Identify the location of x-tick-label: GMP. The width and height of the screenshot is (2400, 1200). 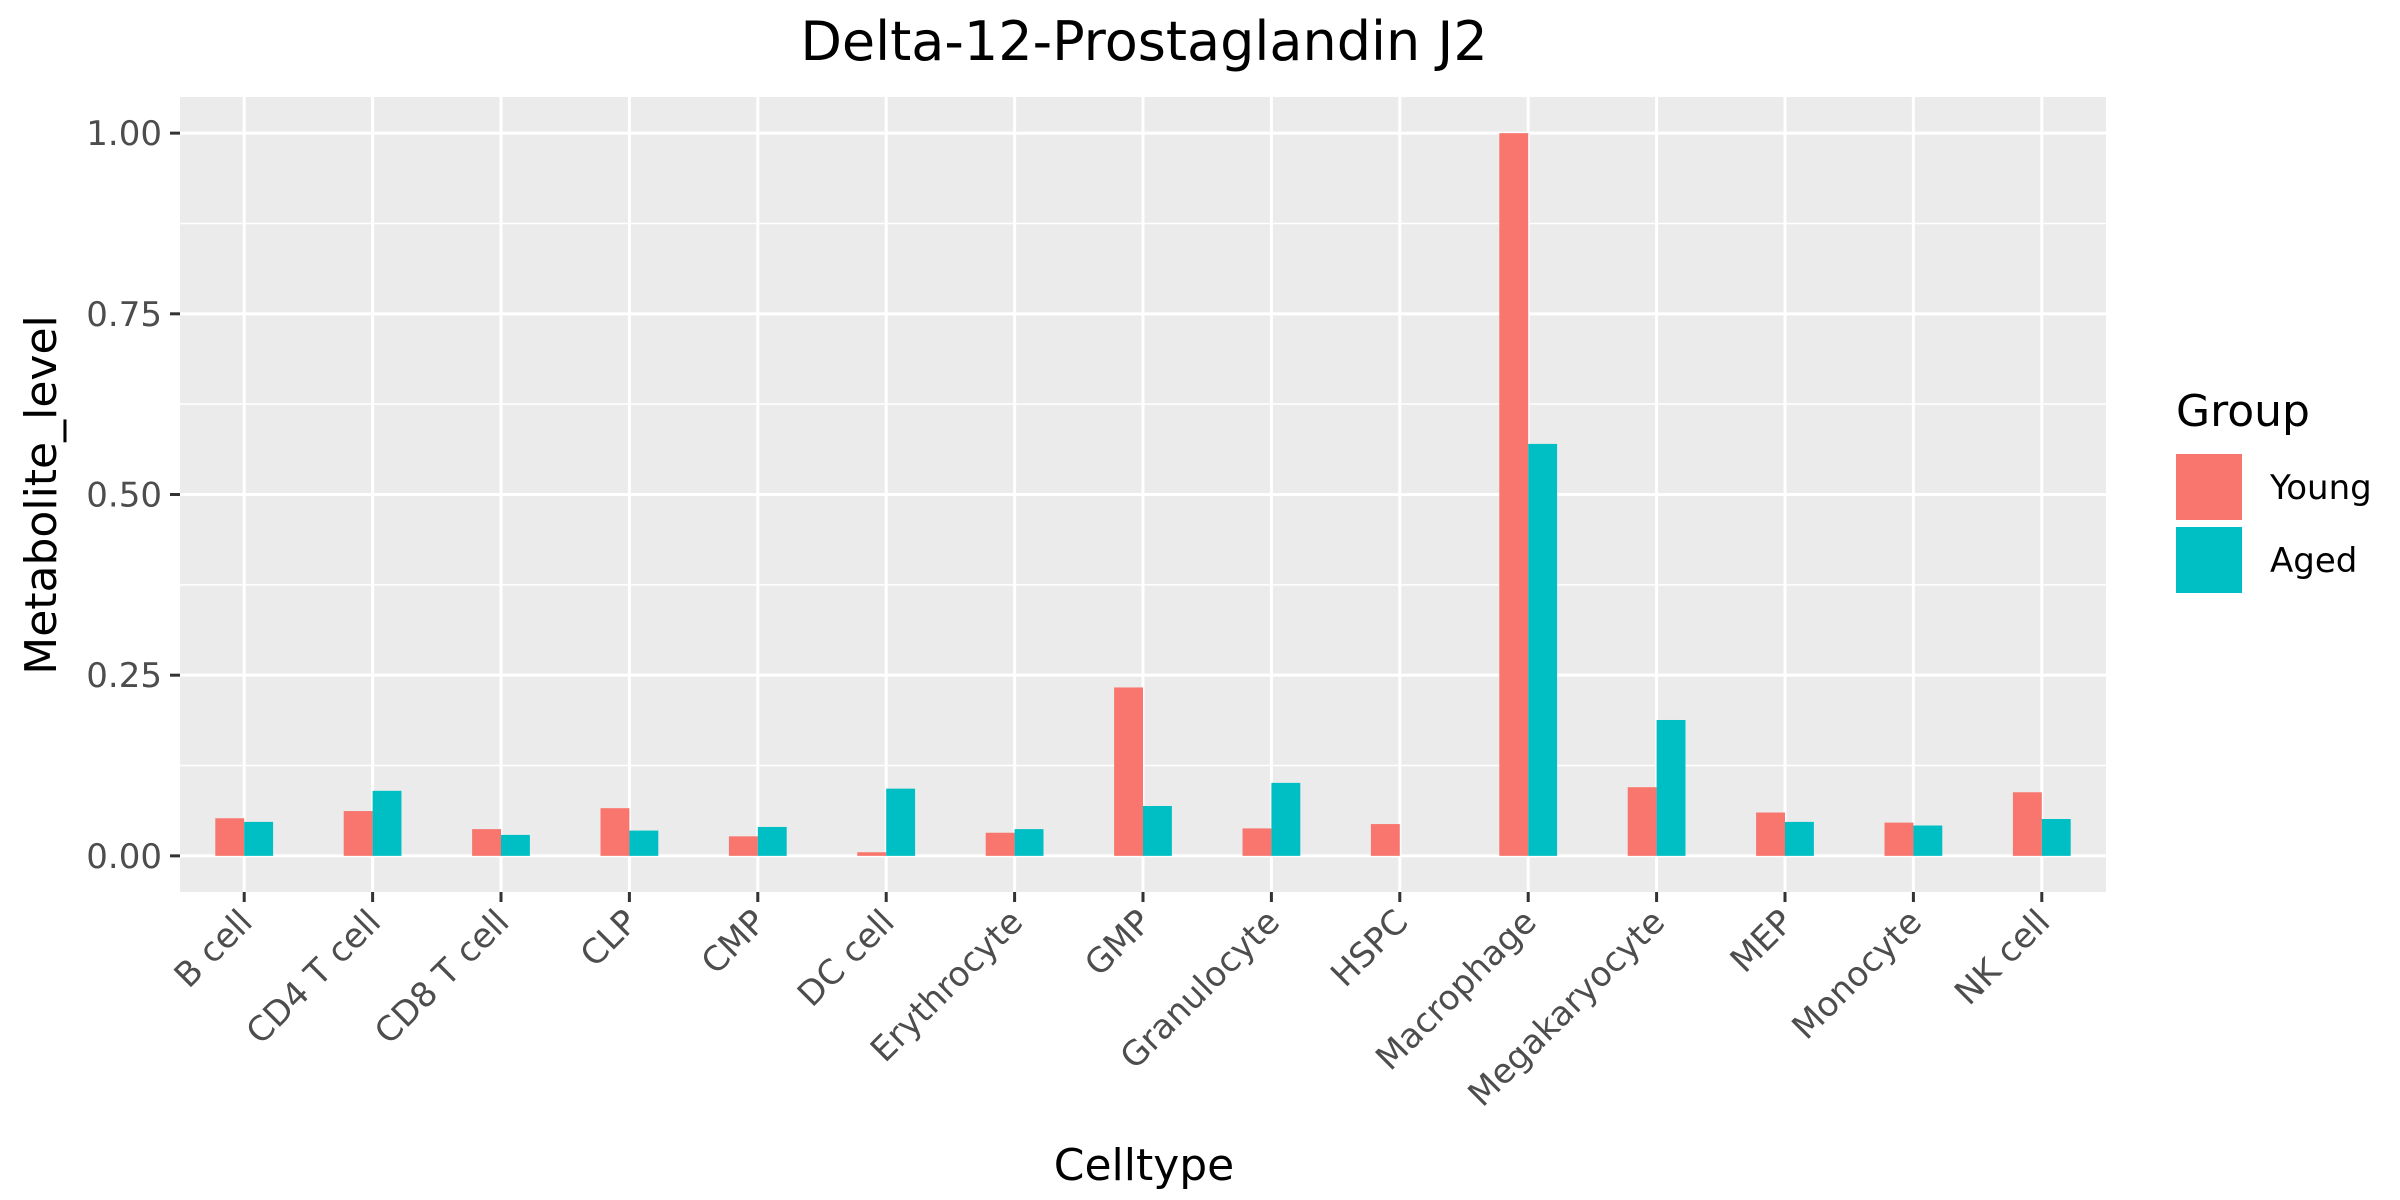
(1118, 943).